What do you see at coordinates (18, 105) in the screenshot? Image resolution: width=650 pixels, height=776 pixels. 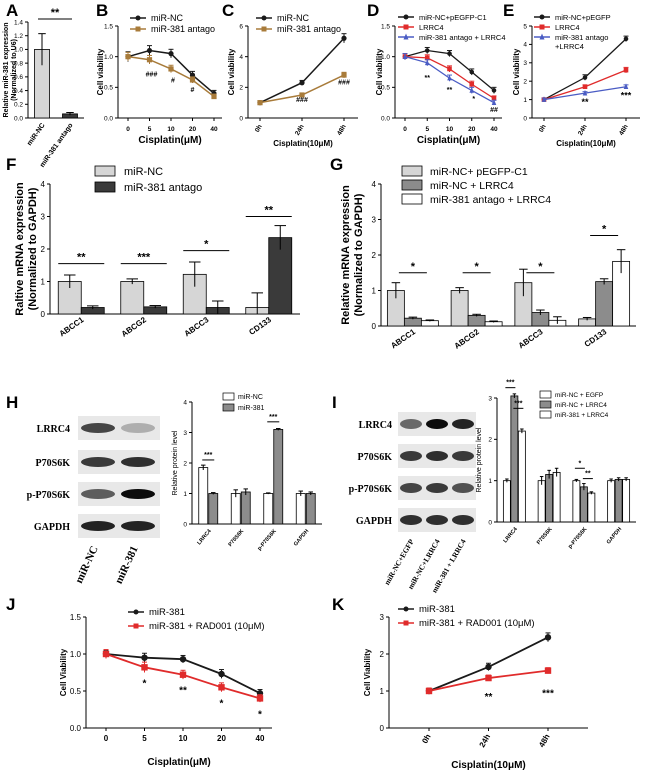 I see `y-tick-label: 0.2` at bounding box center [18, 105].